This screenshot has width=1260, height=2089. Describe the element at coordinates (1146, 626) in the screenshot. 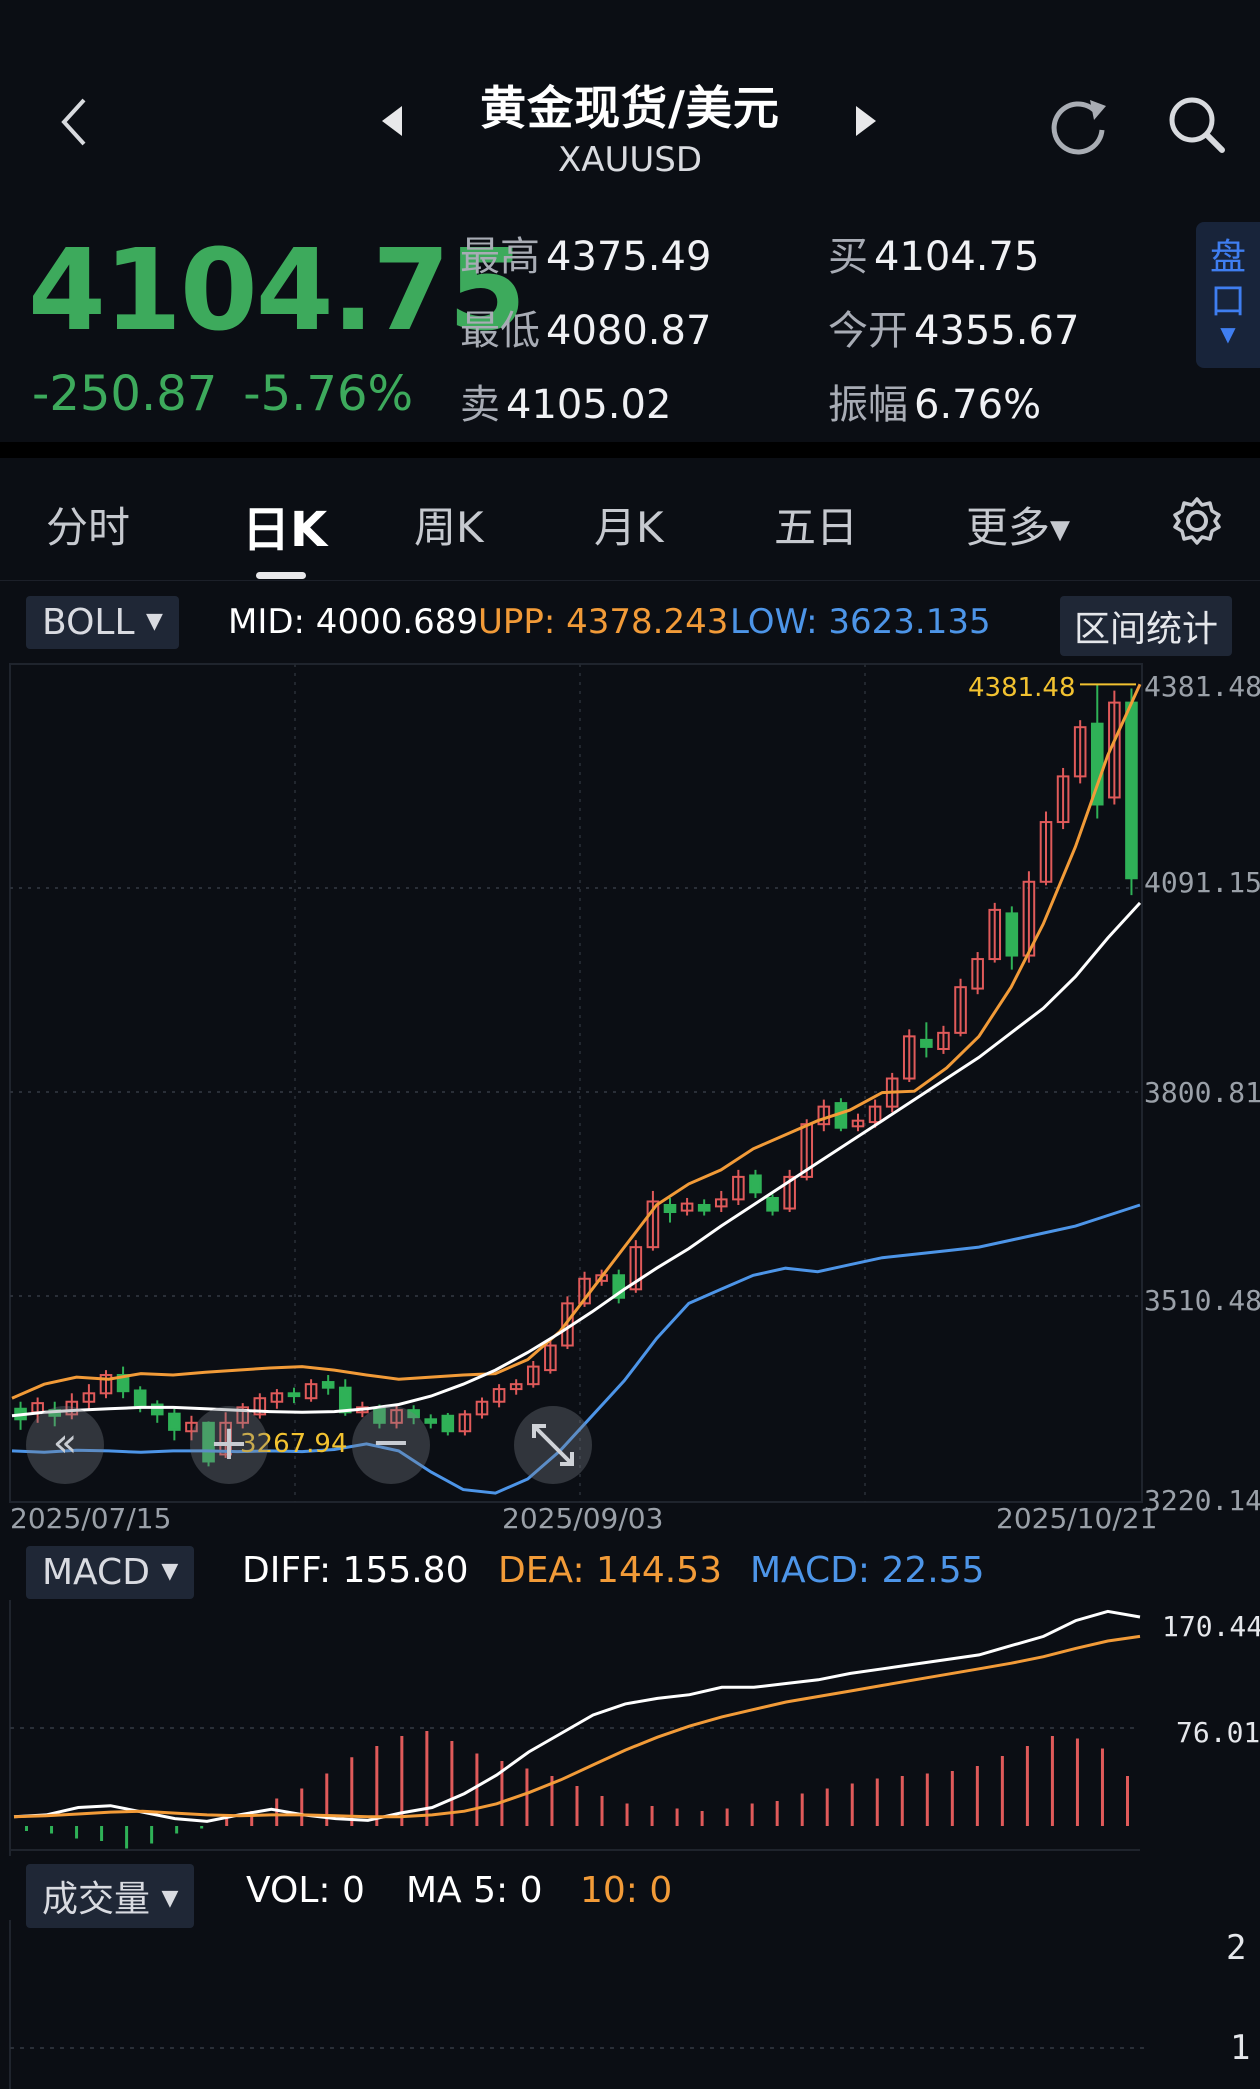

I see `range-statistics-button: 区间统计` at that location.